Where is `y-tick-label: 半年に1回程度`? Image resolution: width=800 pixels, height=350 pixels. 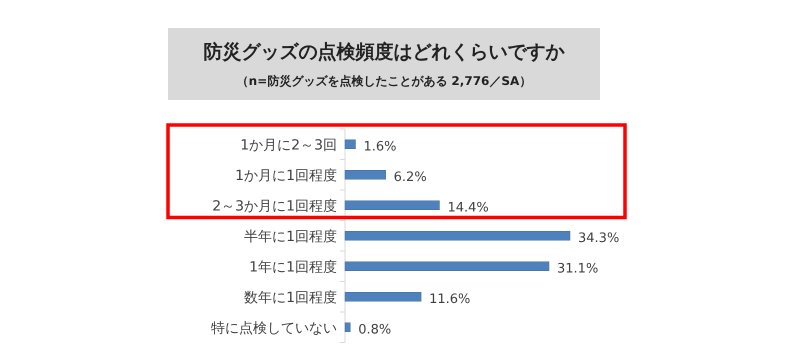
y-tick-label: 半年に1回程度 is located at coordinates (290, 236).